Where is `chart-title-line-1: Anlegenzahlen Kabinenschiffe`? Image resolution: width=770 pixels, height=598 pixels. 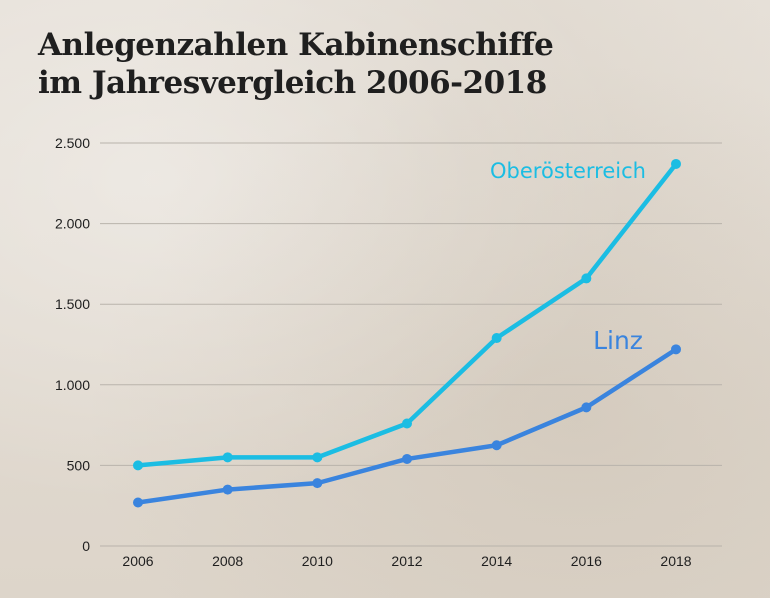
chart-title-line-1: Anlegenzahlen Kabinenschiffe is located at coordinates (296, 45).